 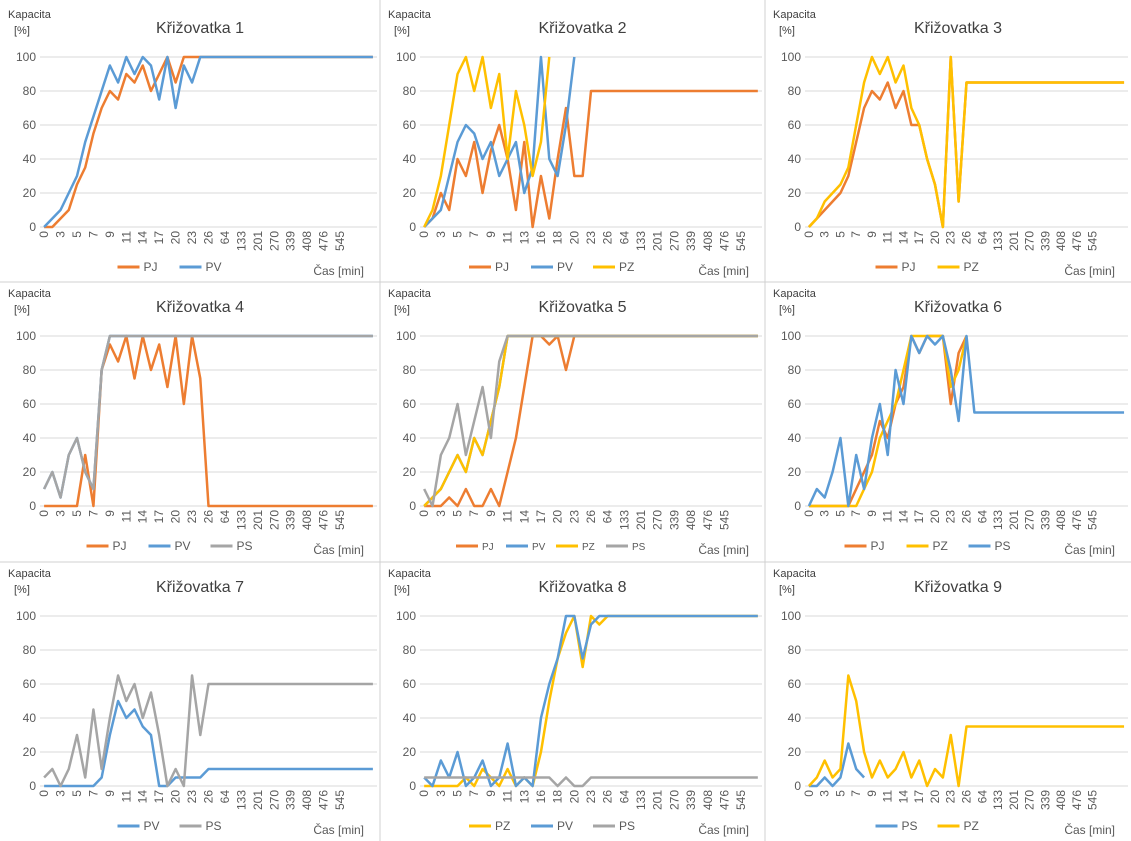 What do you see at coordinates (192, 238) in the screenshot?
I see `x-tick-label: 23` at bounding box center [192, 238].